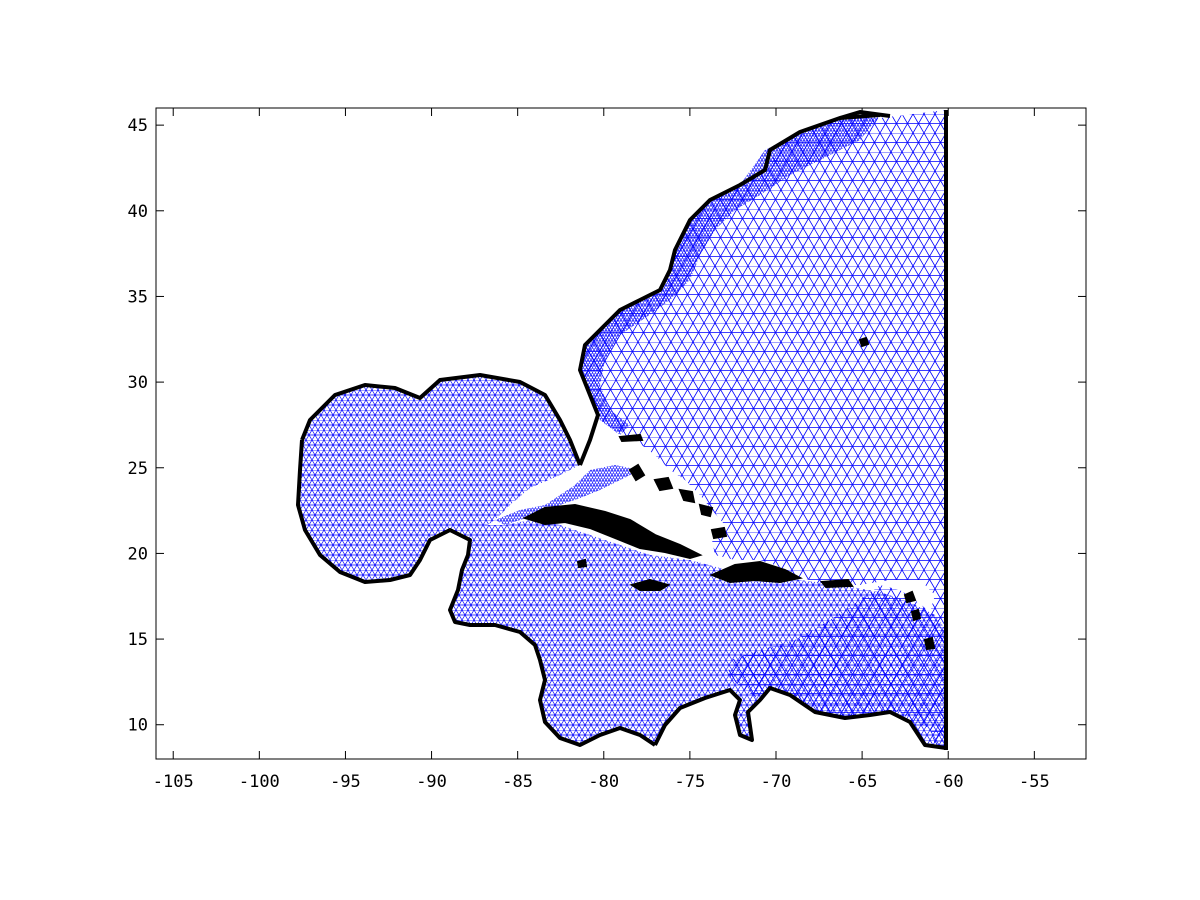  What do you see at coordinates (138, 212) in the screenshot?
I see `y-tick-label: 40` at bounding box center [138, 212].